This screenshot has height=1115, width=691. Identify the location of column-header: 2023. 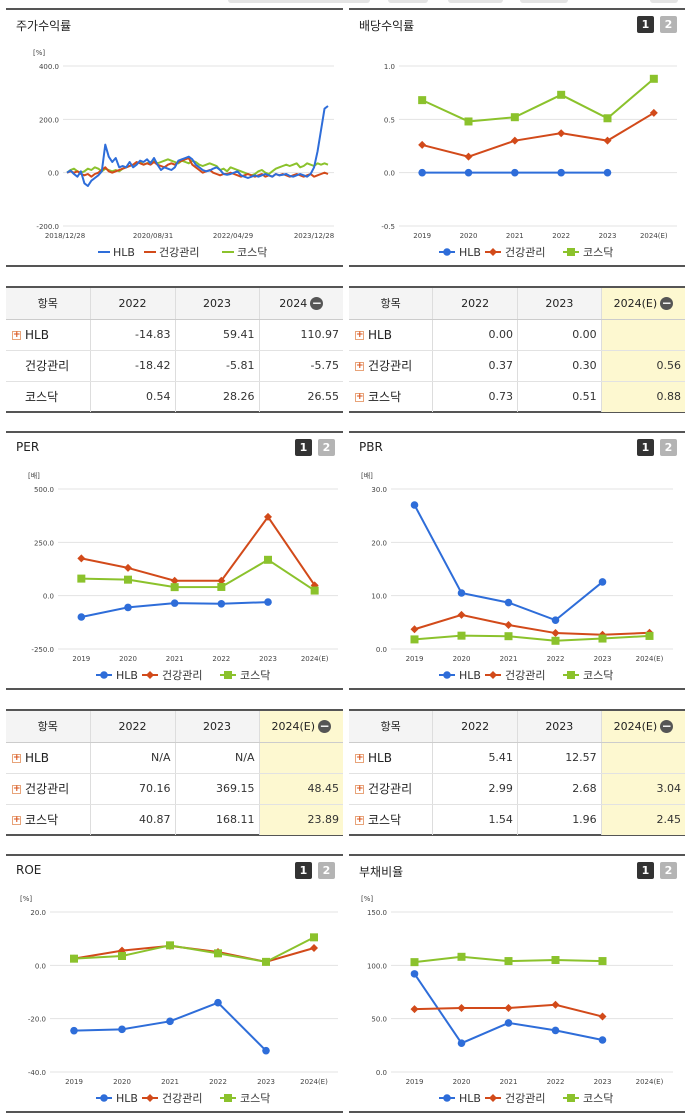
(559, 727).